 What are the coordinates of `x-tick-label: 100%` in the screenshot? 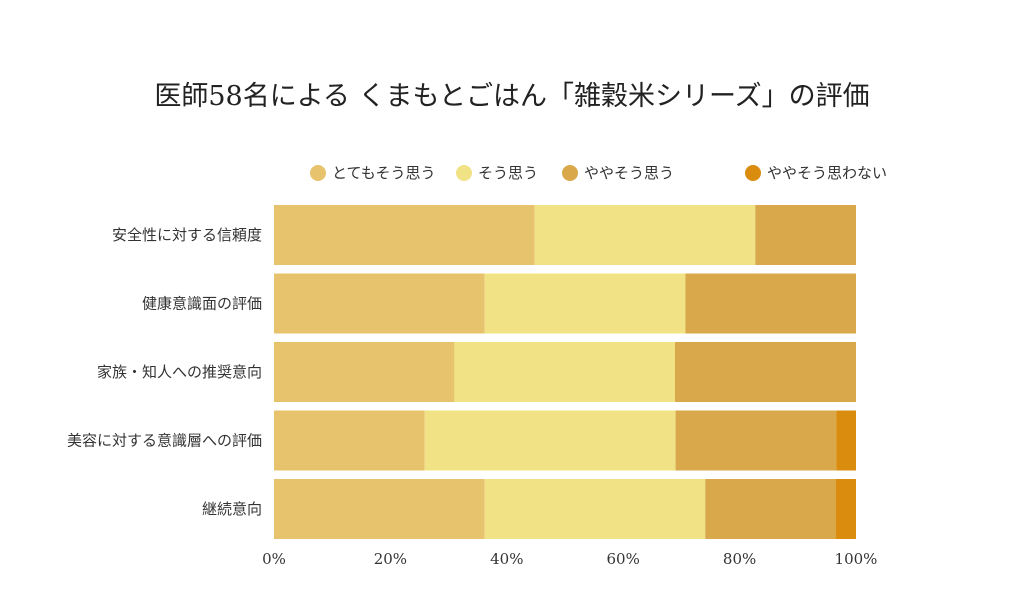 It's located at (856, 559).